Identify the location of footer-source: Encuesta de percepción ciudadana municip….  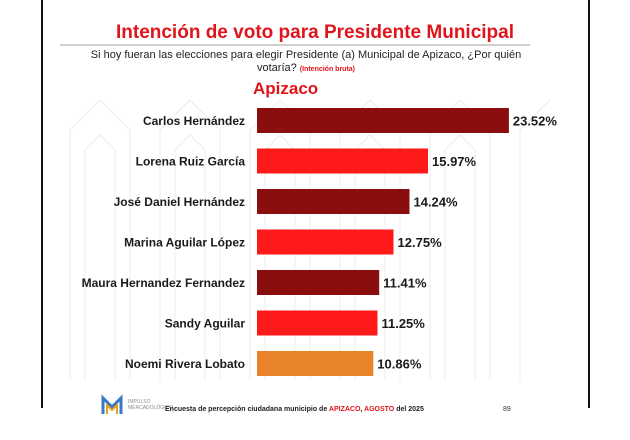
(294, 409).